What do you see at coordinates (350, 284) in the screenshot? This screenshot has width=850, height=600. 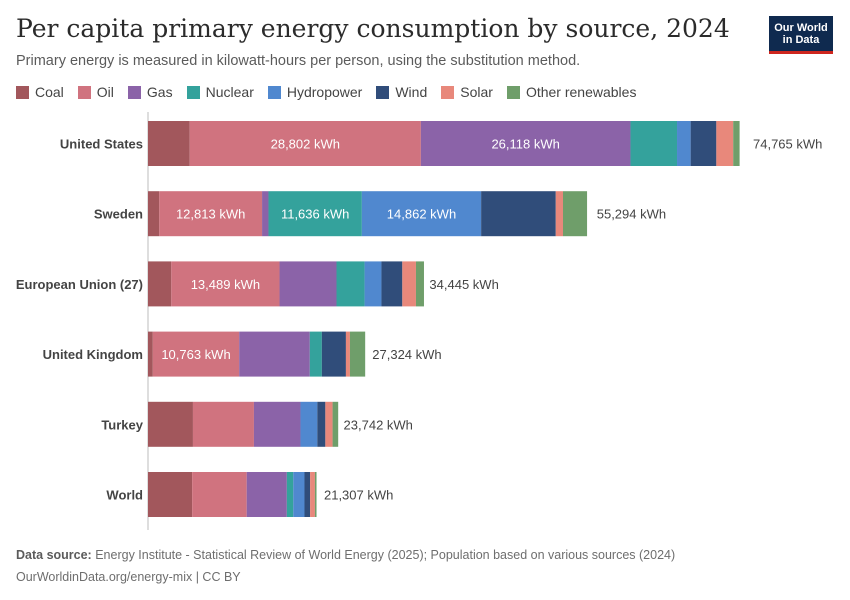 I see `bar-segment-european-union-27-nuclear` at bounding box center [350, 284].